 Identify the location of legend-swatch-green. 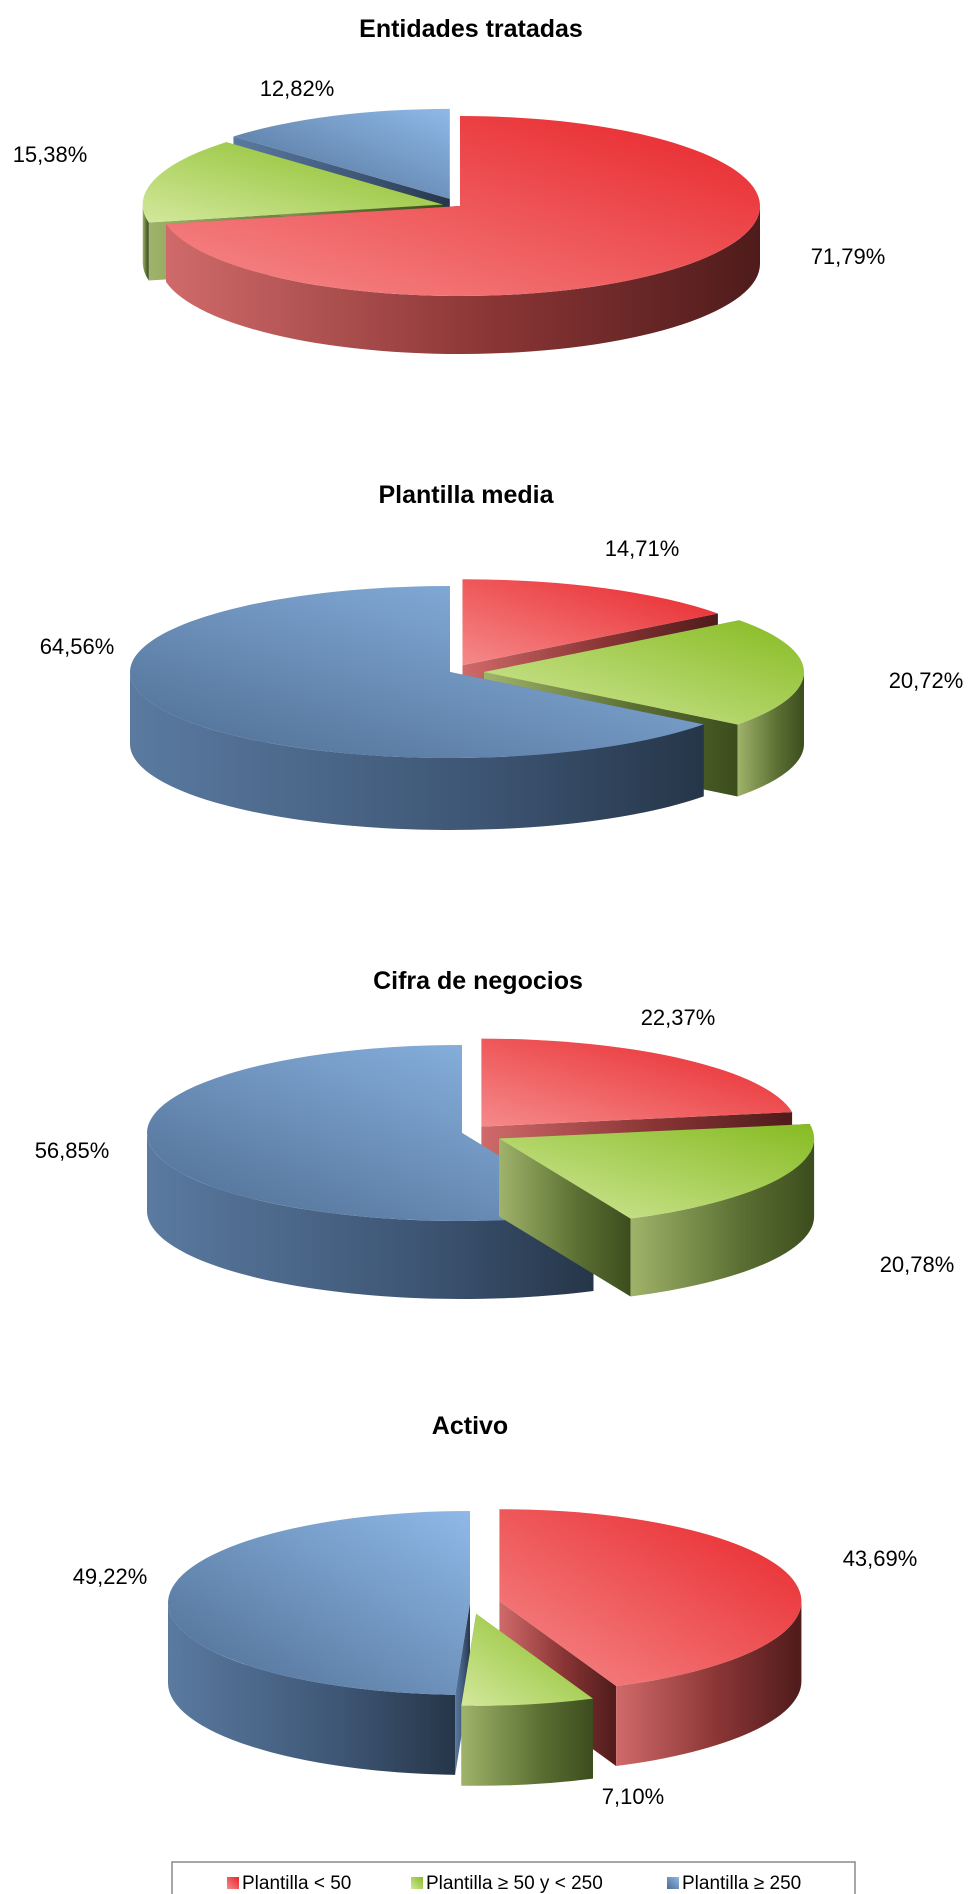
(417, 1883).